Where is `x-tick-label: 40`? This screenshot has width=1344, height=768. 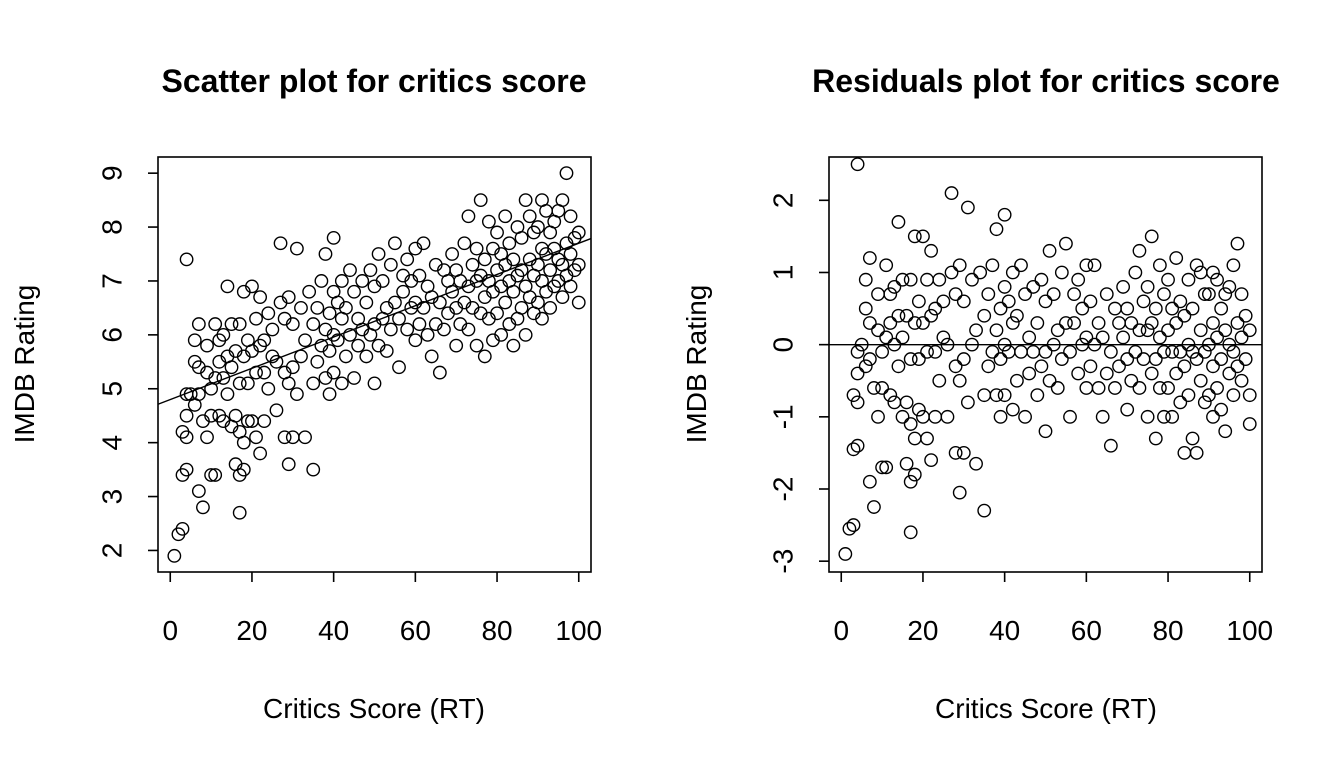 x-tick-label: 40 is located at coordinates (1004, 630).